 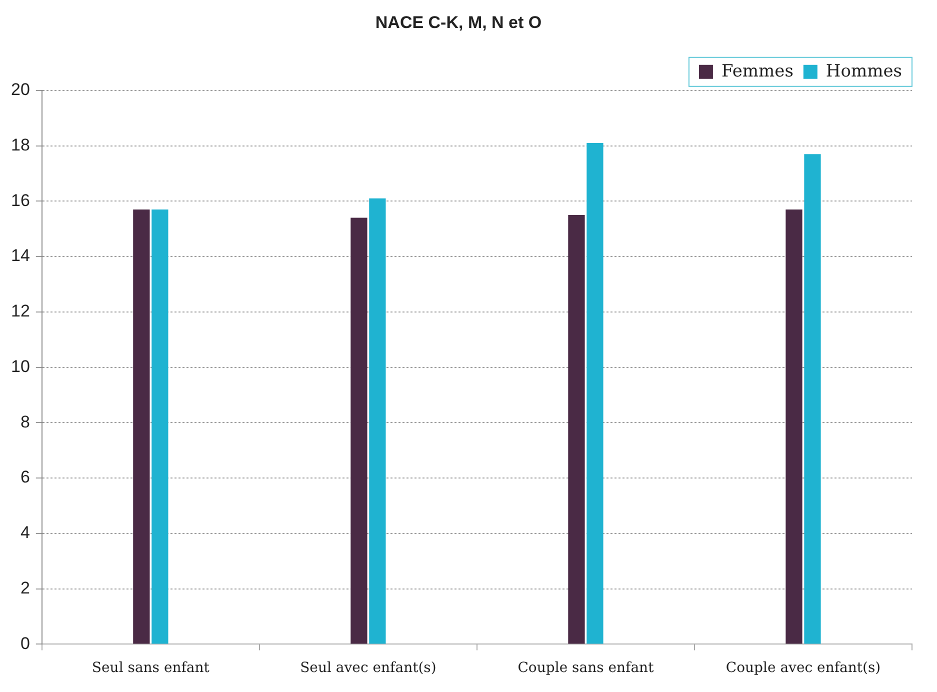 I want to click on legend-label: Hommes, so click(x=864, y=71).